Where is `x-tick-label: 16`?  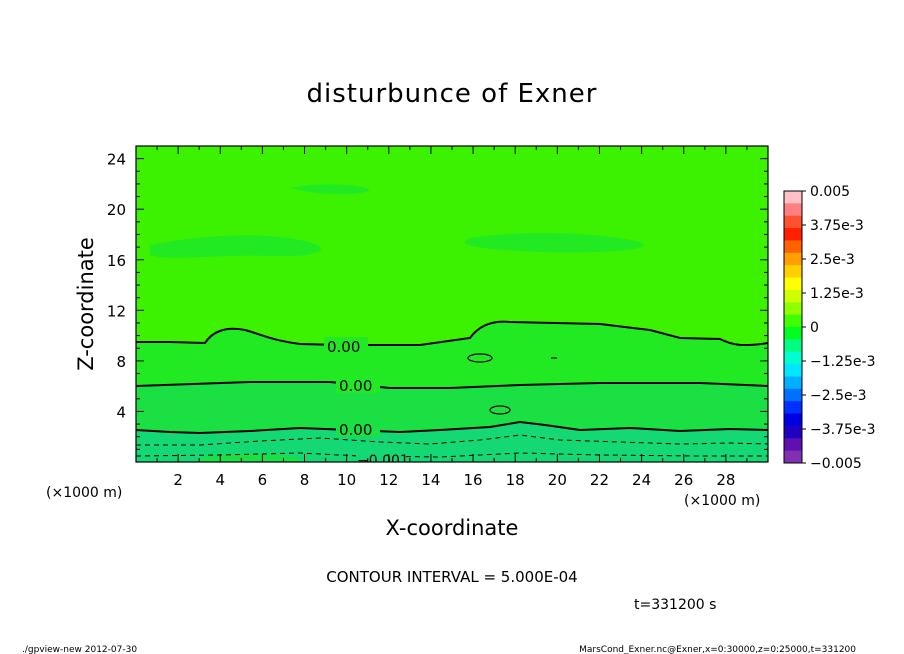
x-tick-label: 16 is located at coordinates (473, 480).